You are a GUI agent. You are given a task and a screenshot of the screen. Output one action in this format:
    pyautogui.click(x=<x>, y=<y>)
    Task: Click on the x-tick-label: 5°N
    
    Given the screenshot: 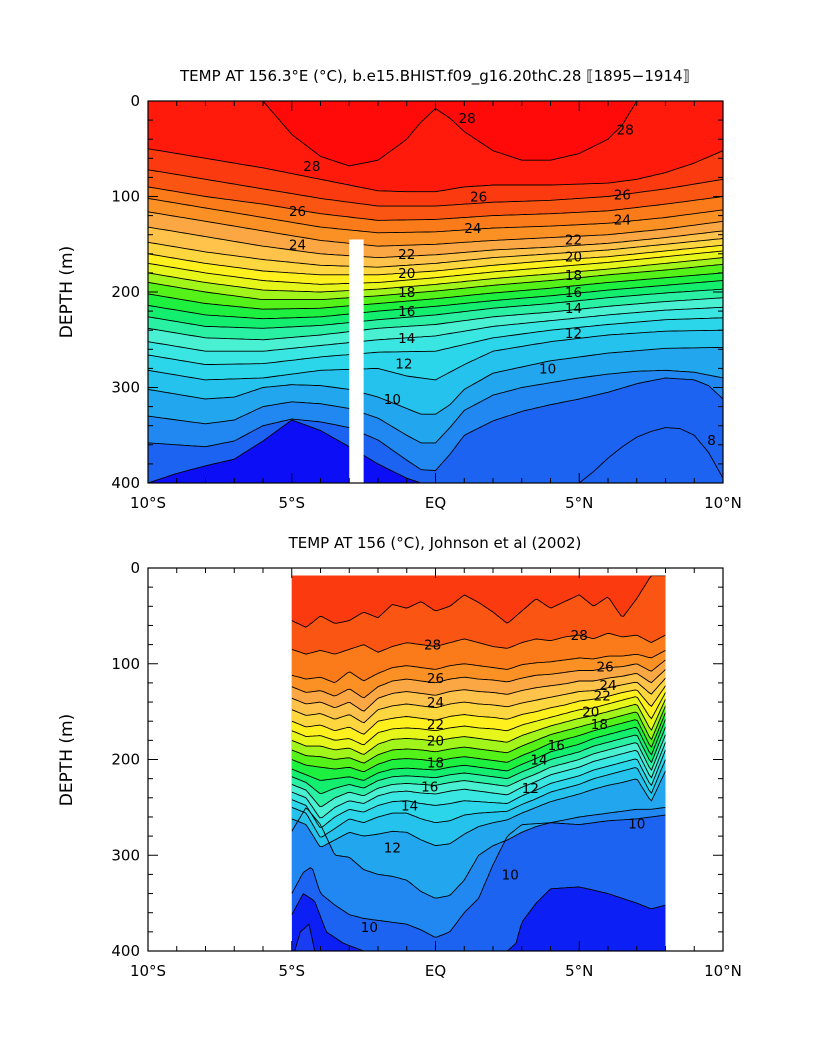 What is the action you would take?
    pyautogui.click(x=579, y=503)
    